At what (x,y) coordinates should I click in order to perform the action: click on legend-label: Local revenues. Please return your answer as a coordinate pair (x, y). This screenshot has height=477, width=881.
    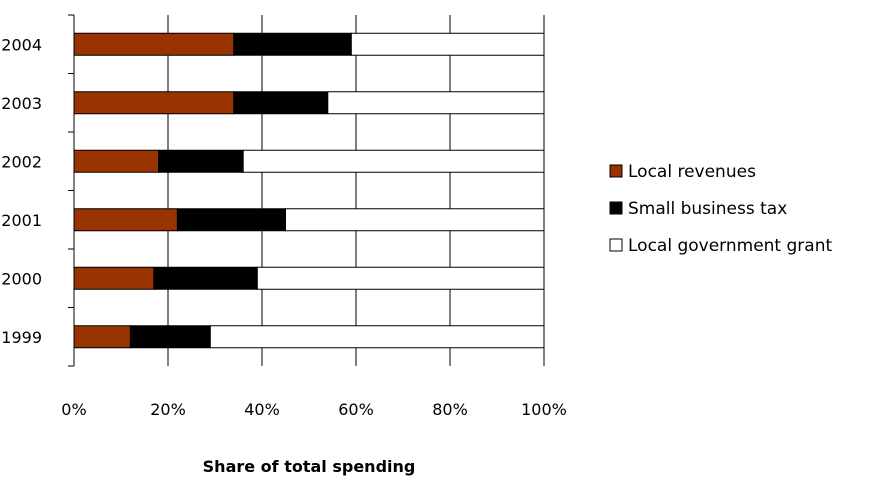
    Looking at the image, I should click on (692, 172).